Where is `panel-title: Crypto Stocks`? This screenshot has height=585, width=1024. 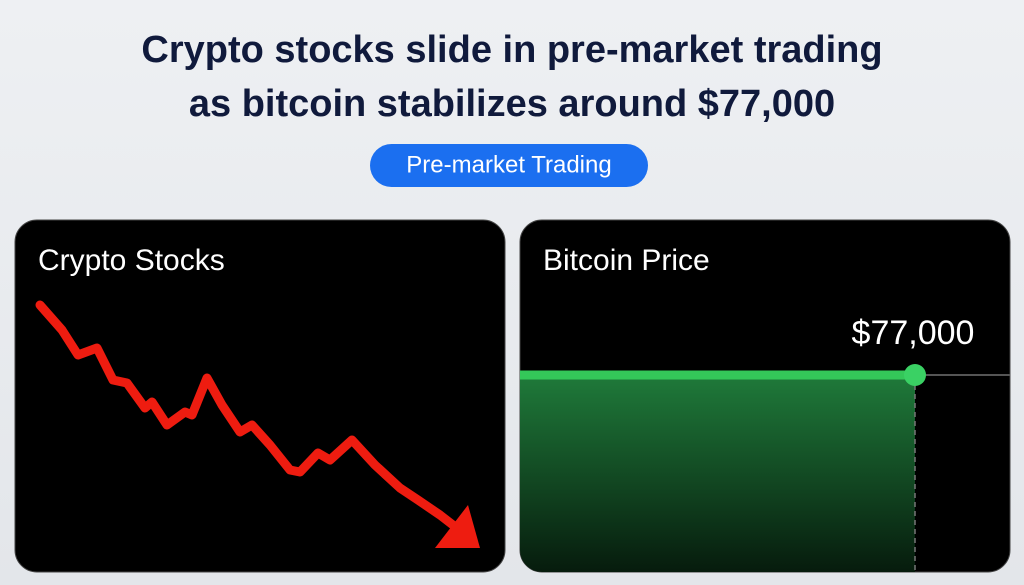 panel-title: Crypto Stocks is located at coordinates (131, 260).